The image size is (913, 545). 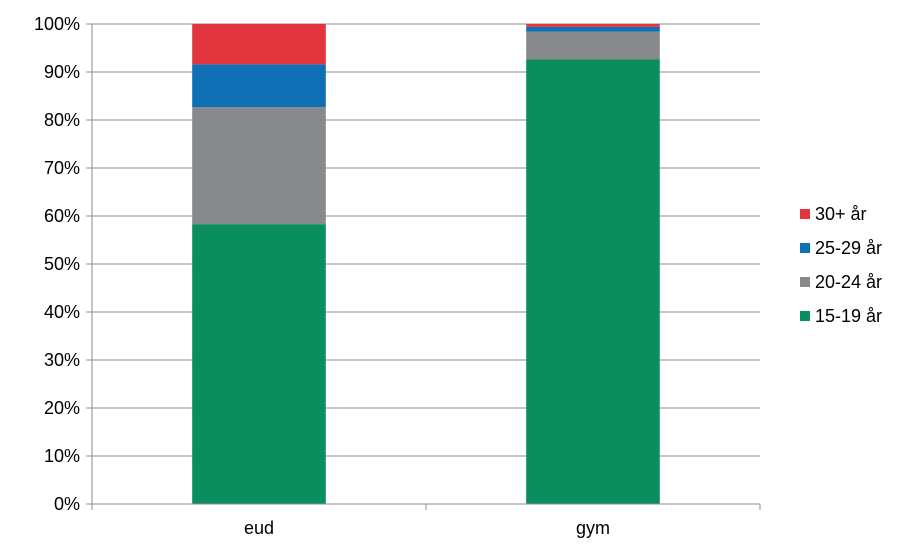 What do you see at coordinates (62, 312) in the screenshot?
I see `y-tick-label: 40%` at bounding box center [62, 312].